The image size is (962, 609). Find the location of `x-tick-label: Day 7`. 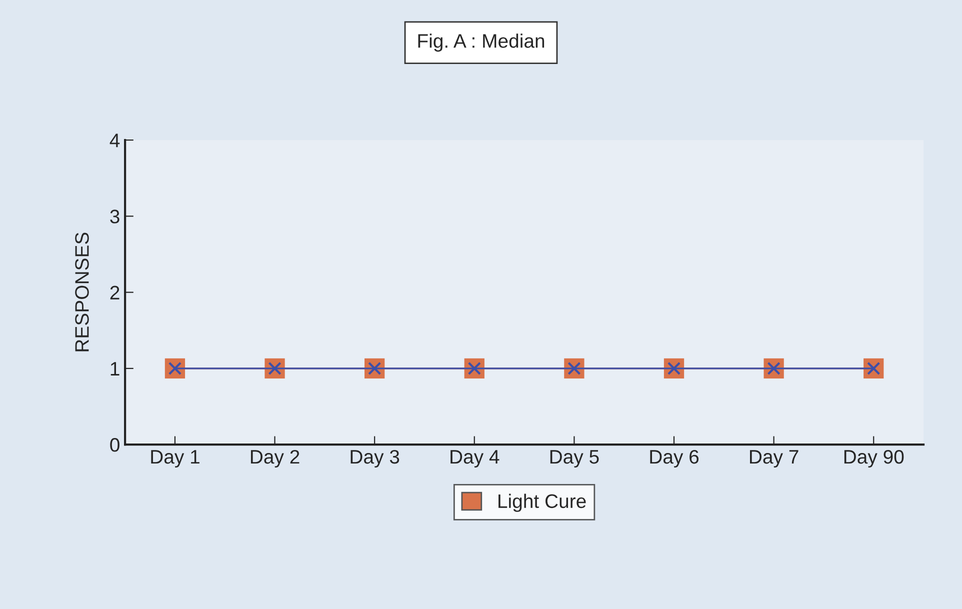

x-tick-label: Day 7 is located at coordinates (774, 459).